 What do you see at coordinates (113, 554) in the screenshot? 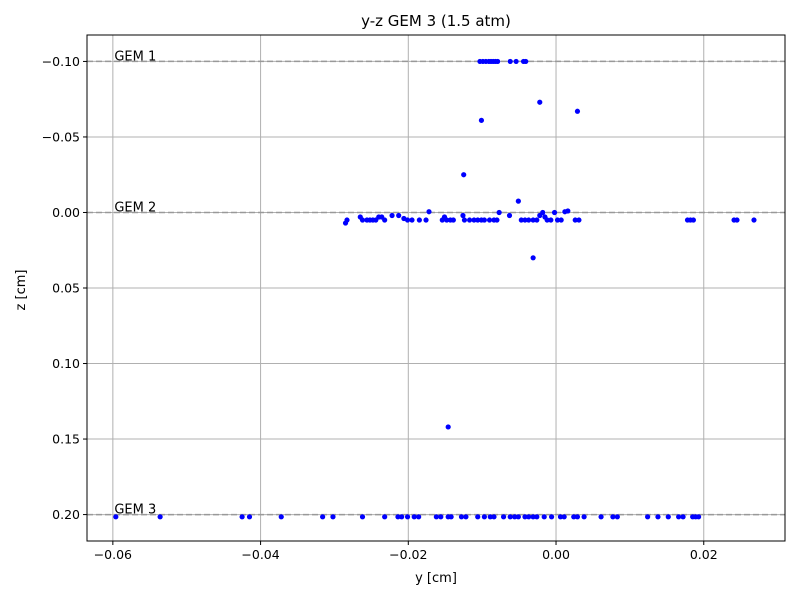
I see `x-tick-label-0: −0.06` at bounding box center [113, 554].